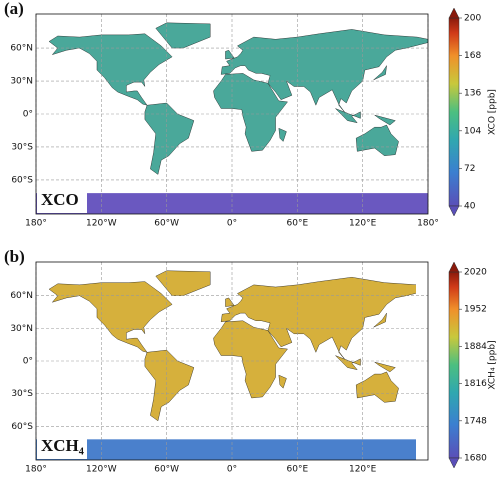 This screenshot has width=500, height=481. Describe the element at coordinates (472, 131) in the screenshot. I see `colorbar-tick-label: 104` at that location.